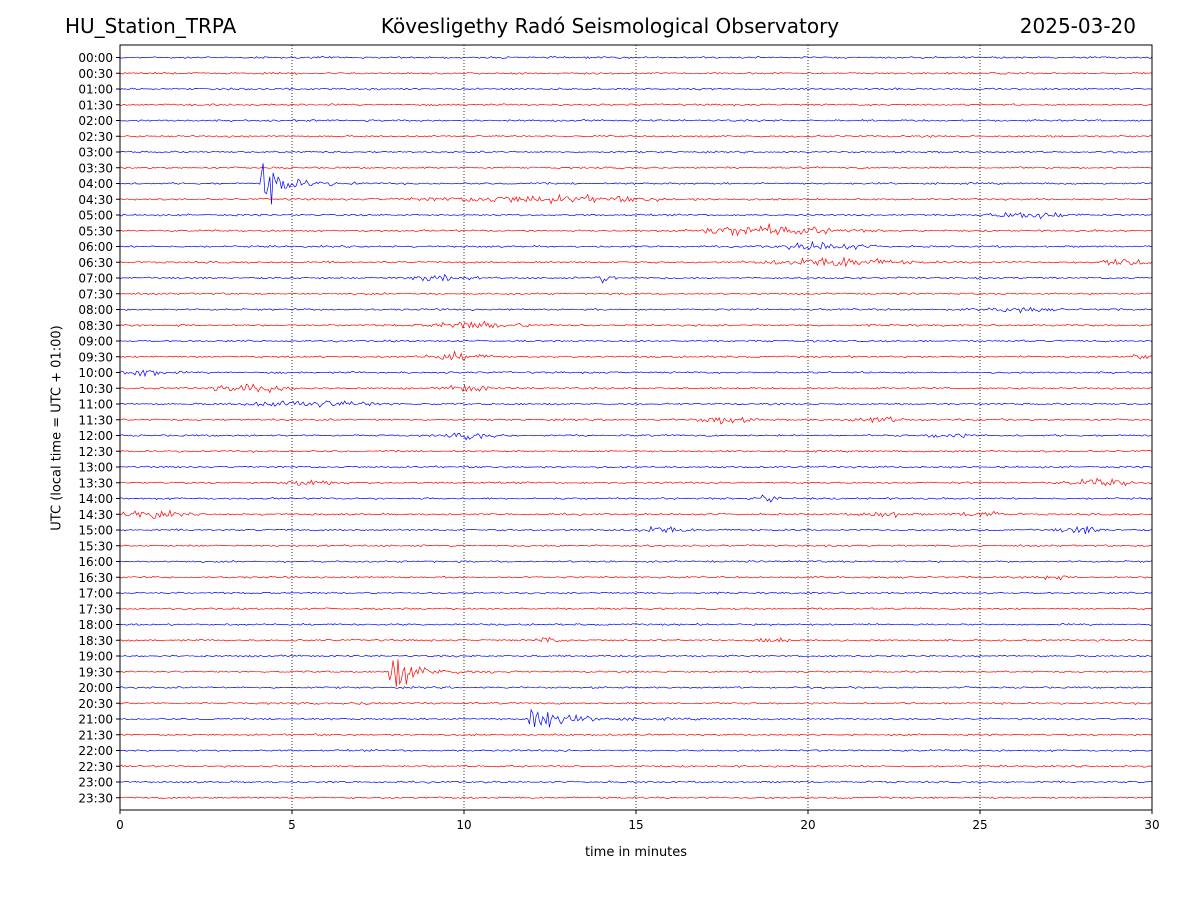 The image size is (1200, 900). I want to click on y-tick-label: 00:30, so click(95, 74).